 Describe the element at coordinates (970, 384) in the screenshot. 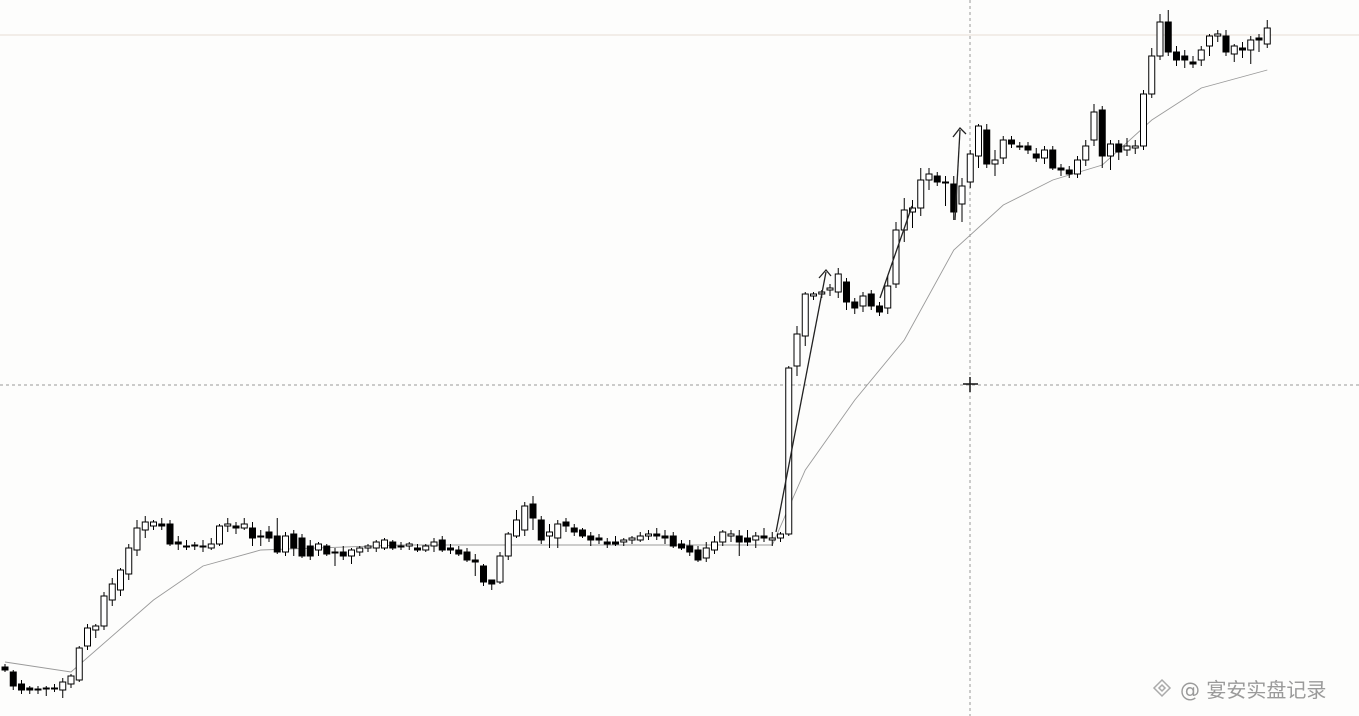

I see `crosshair-cursor` at that location.